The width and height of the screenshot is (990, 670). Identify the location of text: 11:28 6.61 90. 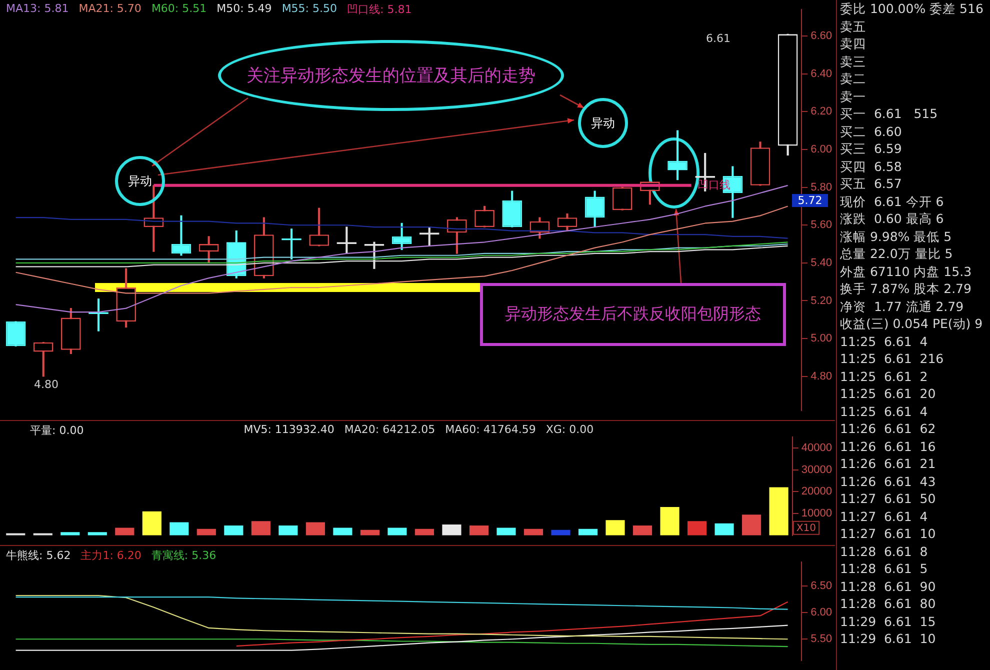
(888, 586).